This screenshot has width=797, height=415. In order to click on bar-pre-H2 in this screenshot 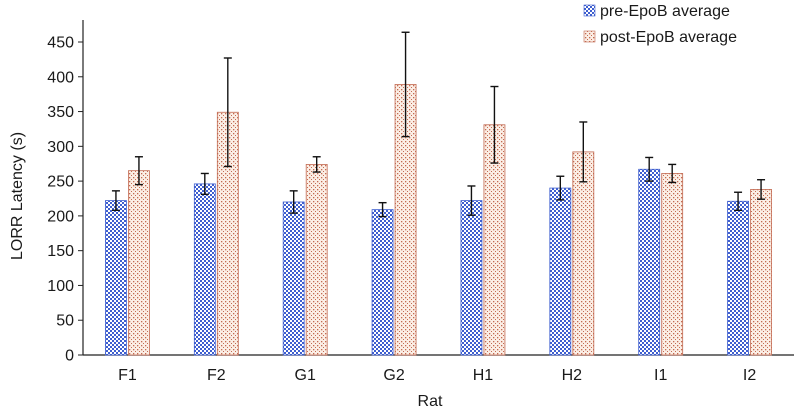, I will do `click(560, 271)`.